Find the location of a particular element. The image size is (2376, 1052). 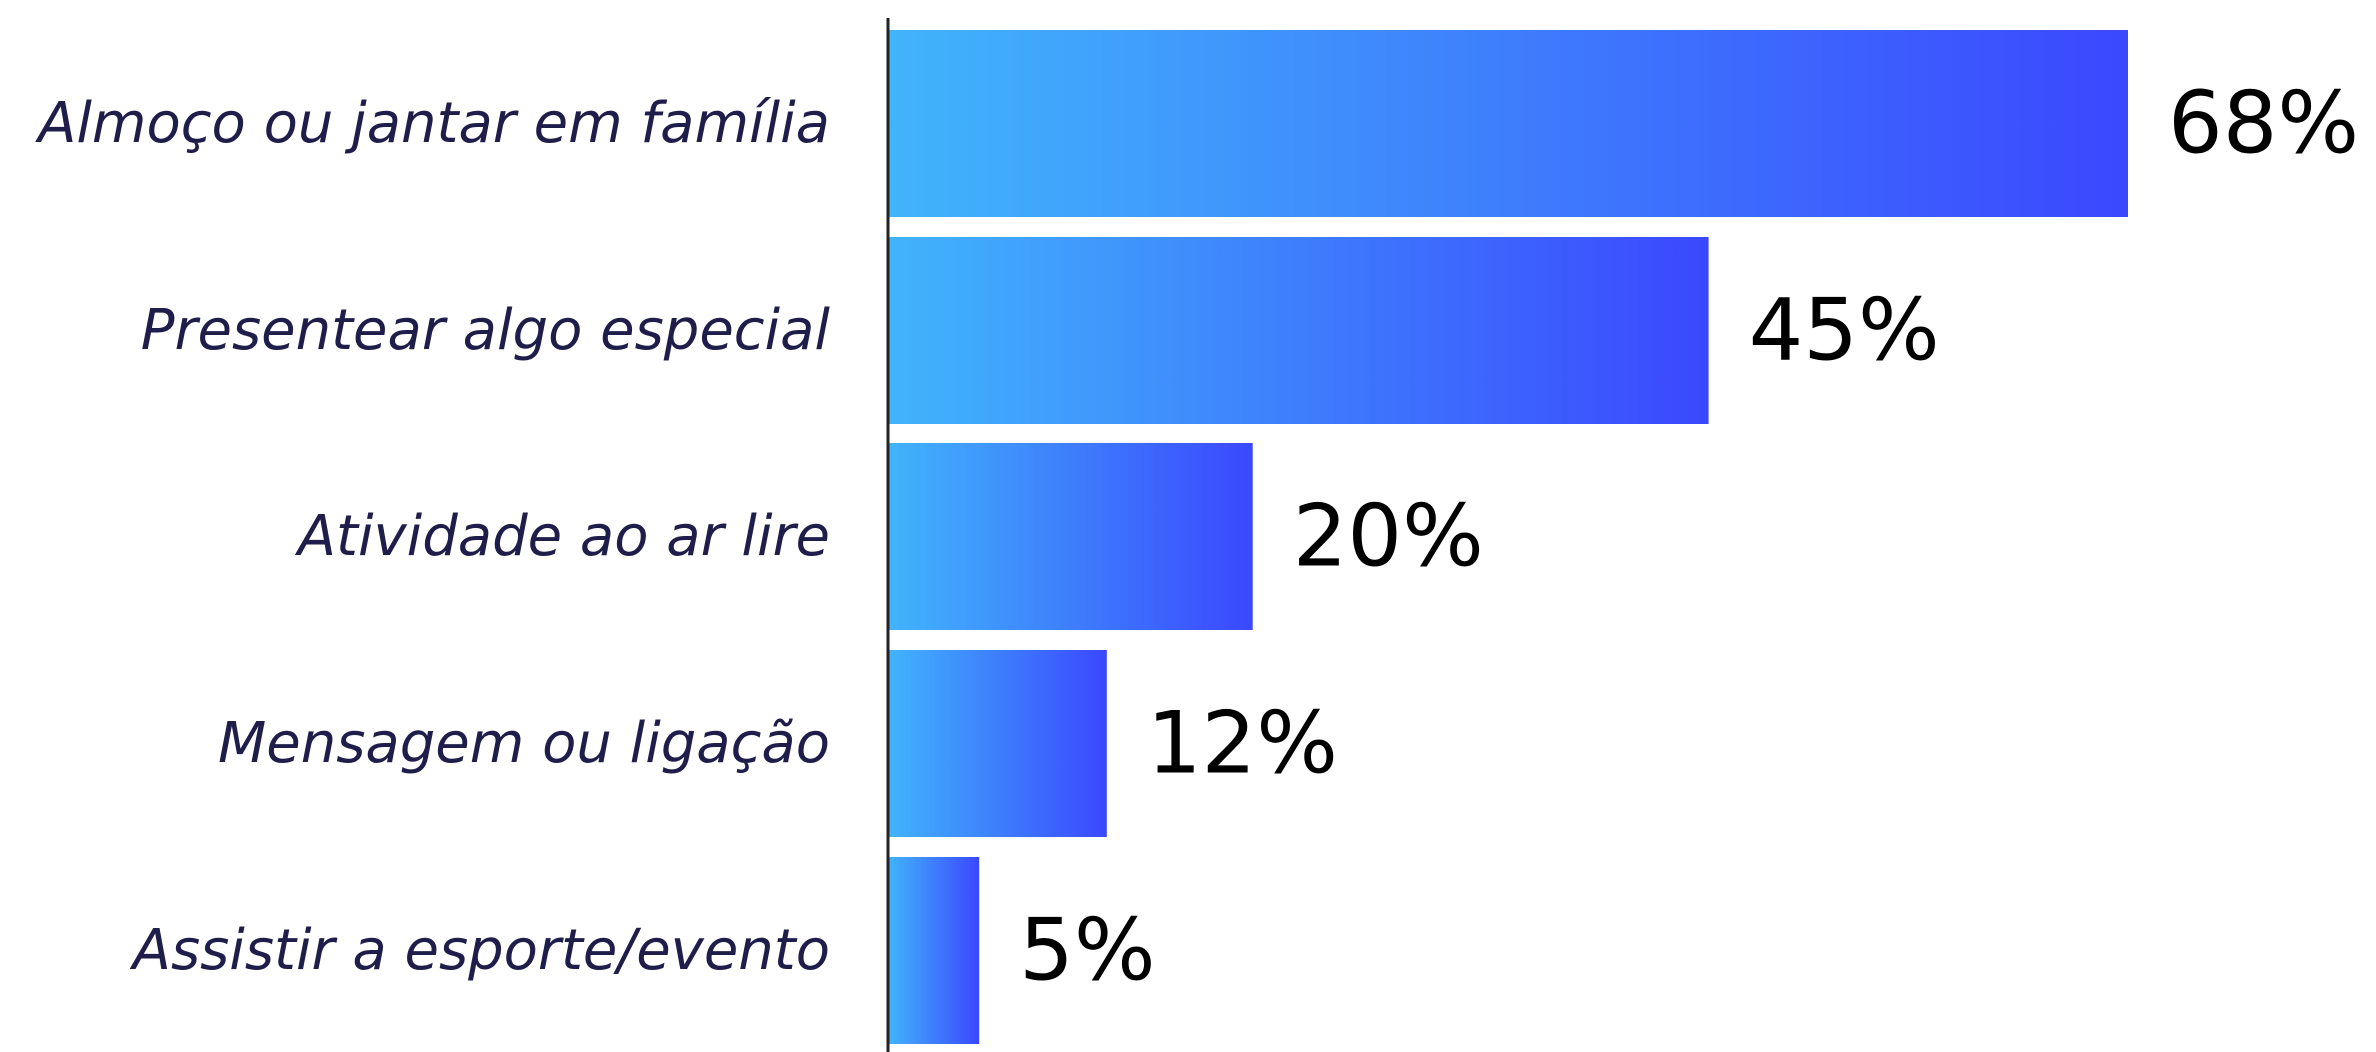

value-label-3: 20% is located at coordinates (1388, 537).